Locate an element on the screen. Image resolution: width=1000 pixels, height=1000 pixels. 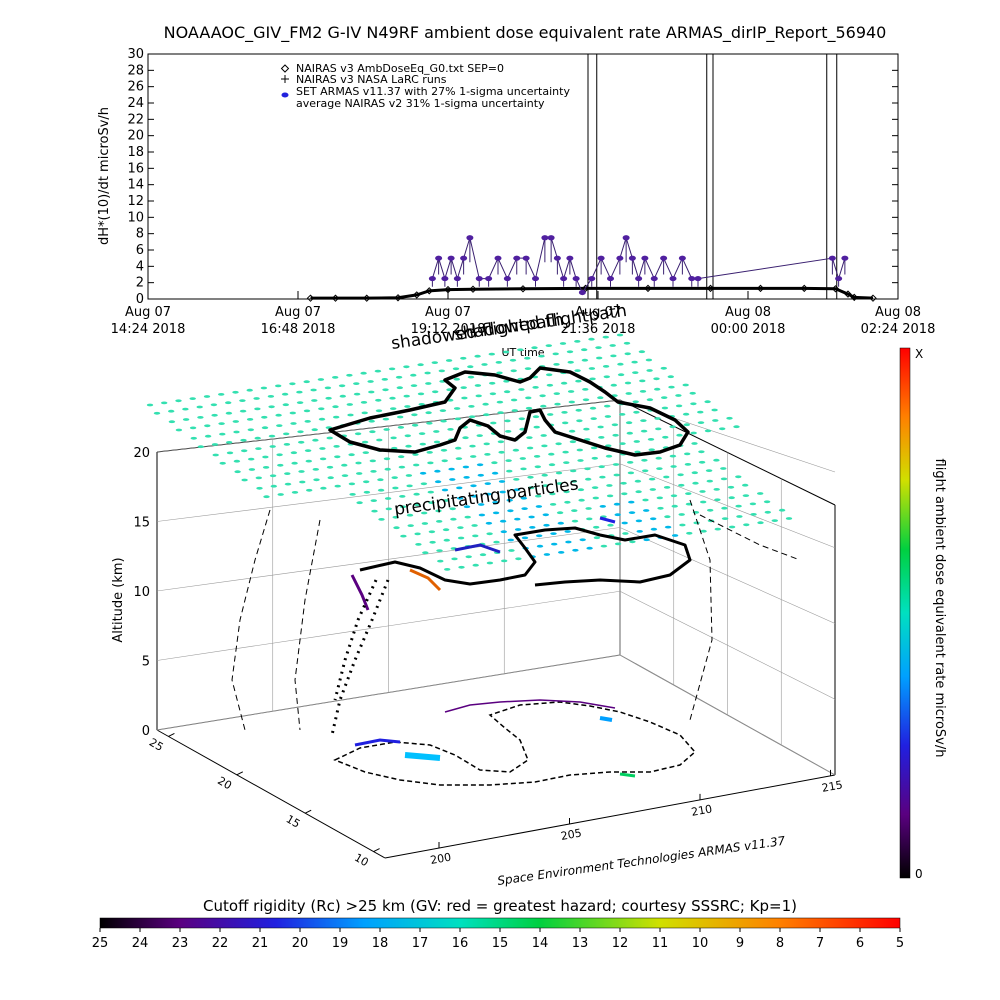
rigidity-tick-label: 11 is located at coordinates (660, 943).